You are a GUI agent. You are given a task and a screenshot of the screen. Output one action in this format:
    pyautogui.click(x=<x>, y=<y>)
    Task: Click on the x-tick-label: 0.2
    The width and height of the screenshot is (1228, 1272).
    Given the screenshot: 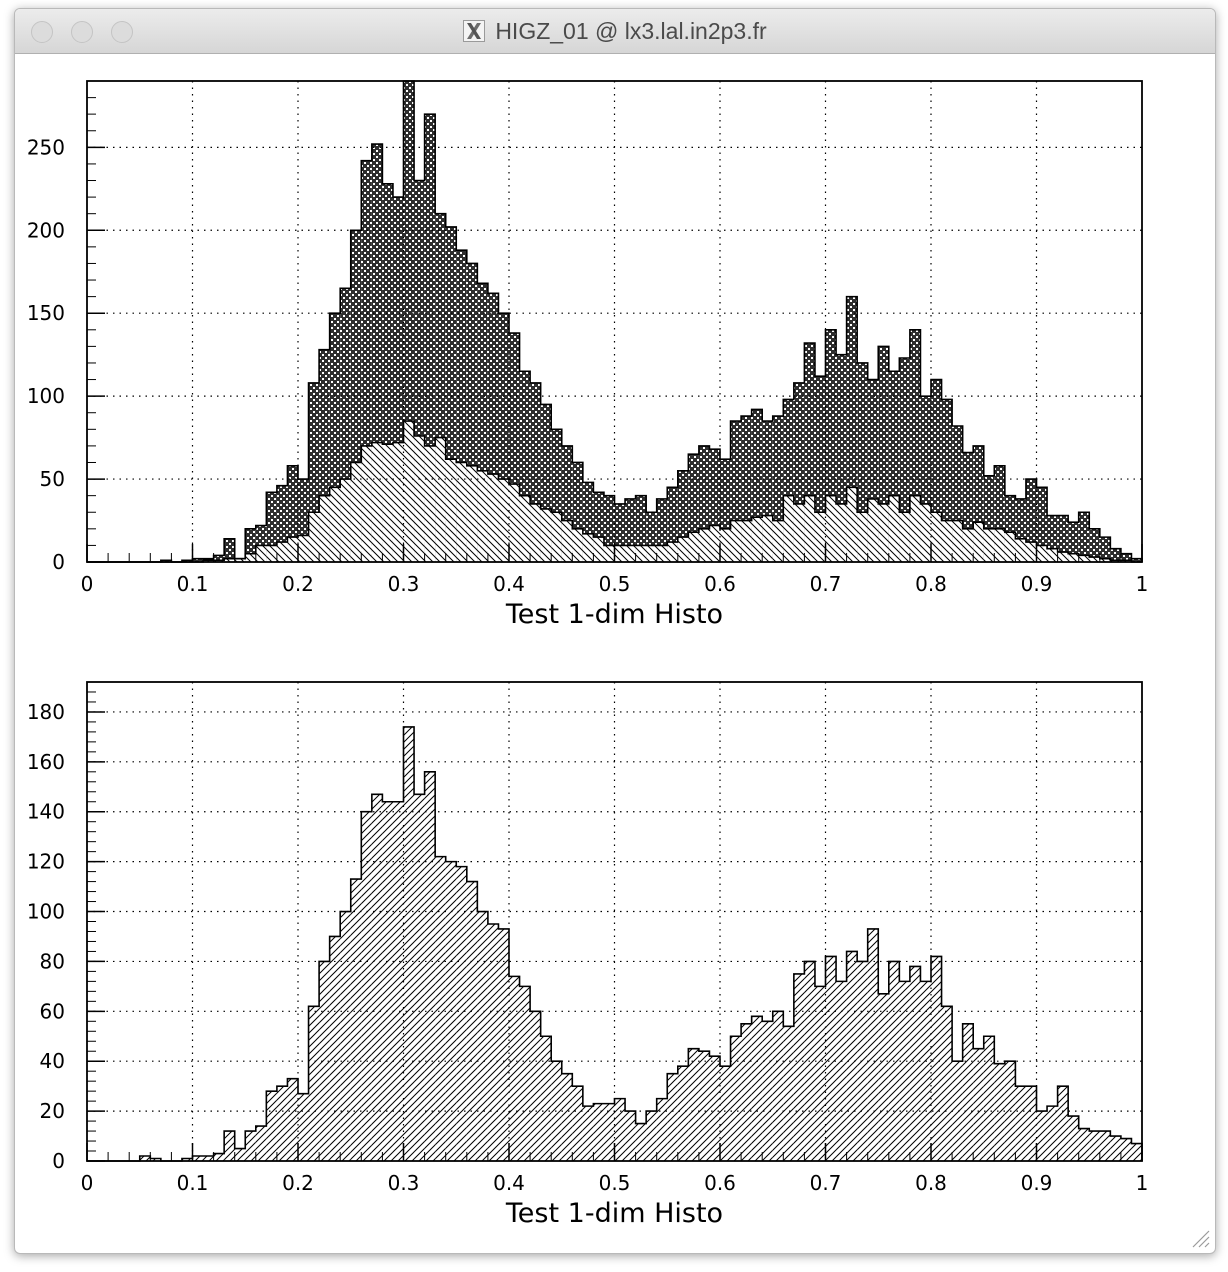 What is the action you would take?
    pyautogui.click(x=298, y=1183)
    